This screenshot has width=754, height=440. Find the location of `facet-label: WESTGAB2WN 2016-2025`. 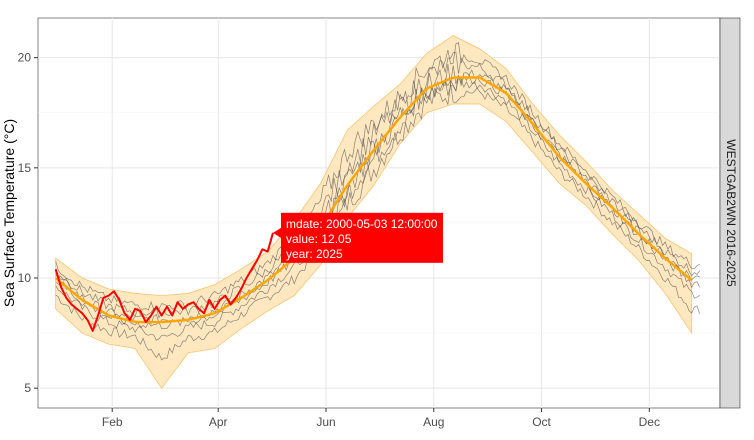

facet-label: WESTGAB2WN 2016-2025 is located at coordinates (731, 213).